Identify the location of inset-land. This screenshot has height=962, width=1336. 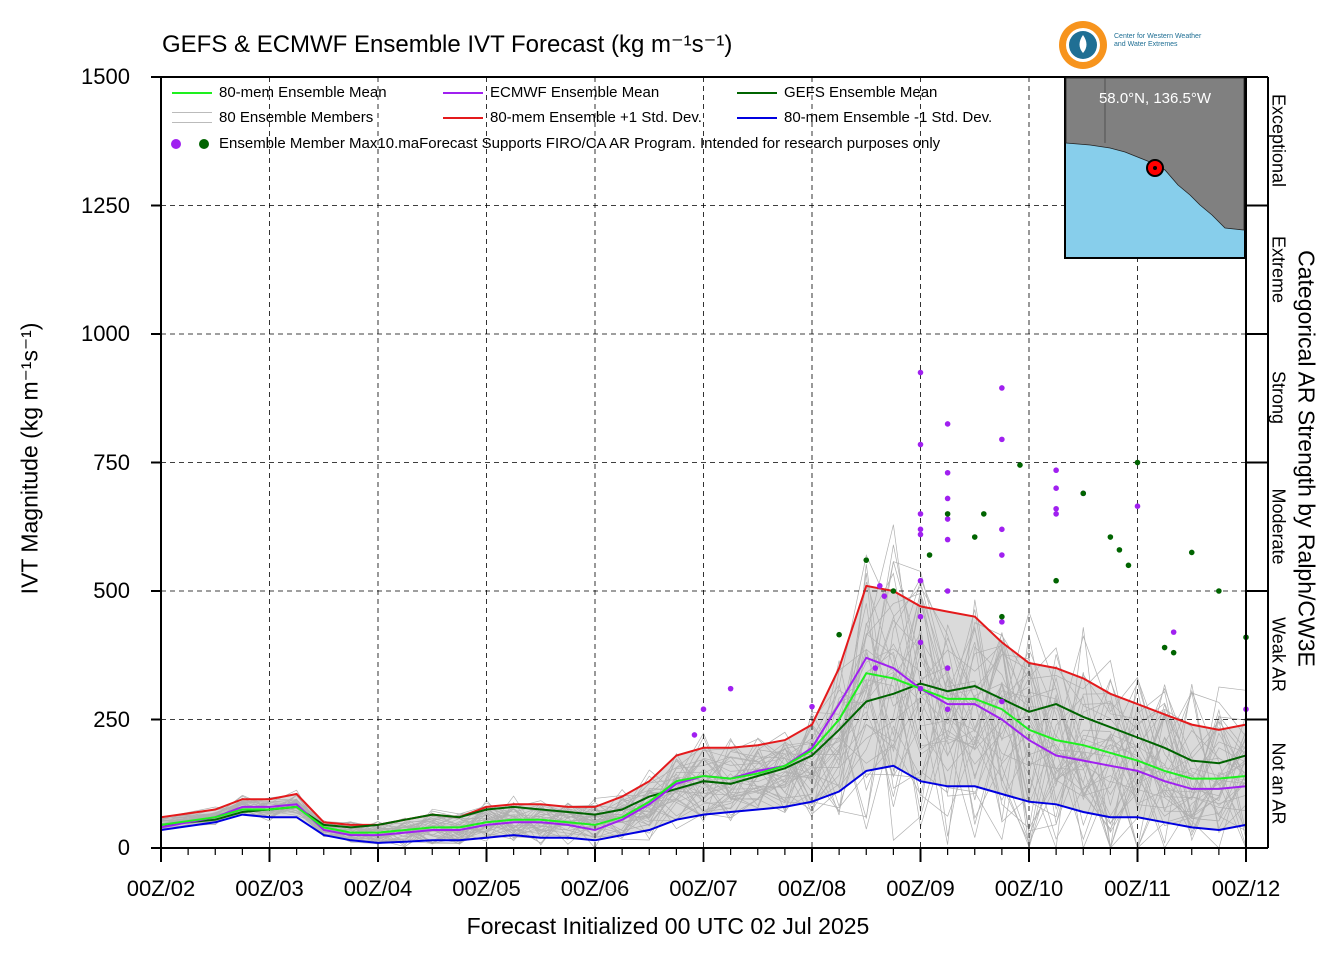
(1155, 154).